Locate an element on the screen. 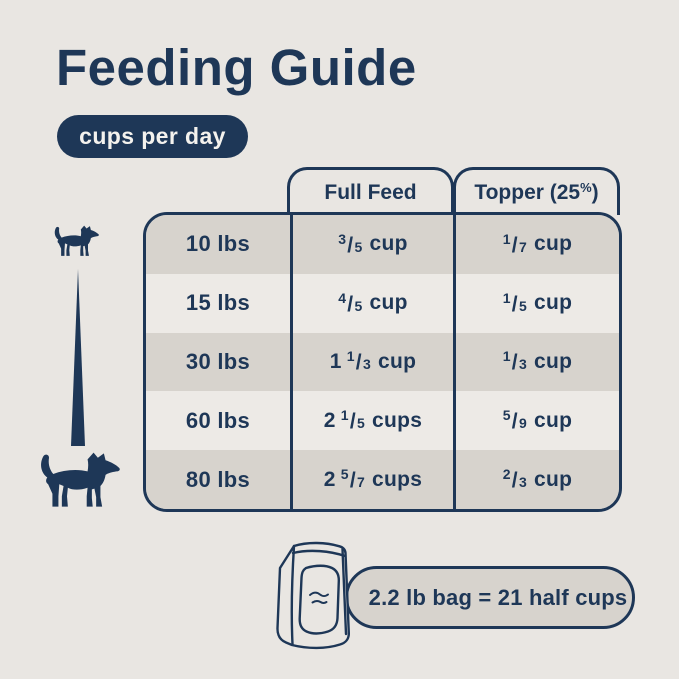 The height and width of the screenshot is (679, 679). full-feed-header-label: Full Feed is located at coordinates (370, 192).